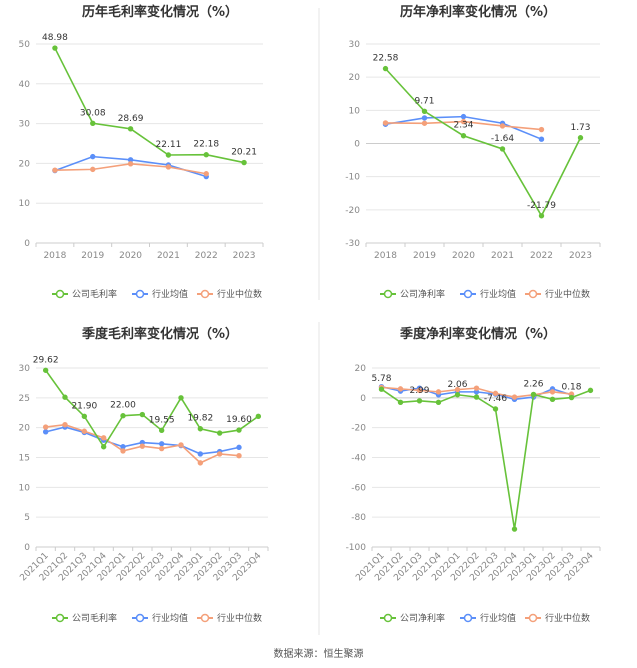  Describe the element at coordinates (244, 256) in the screenshot. I see `x-tick-label: 2023` at that location.